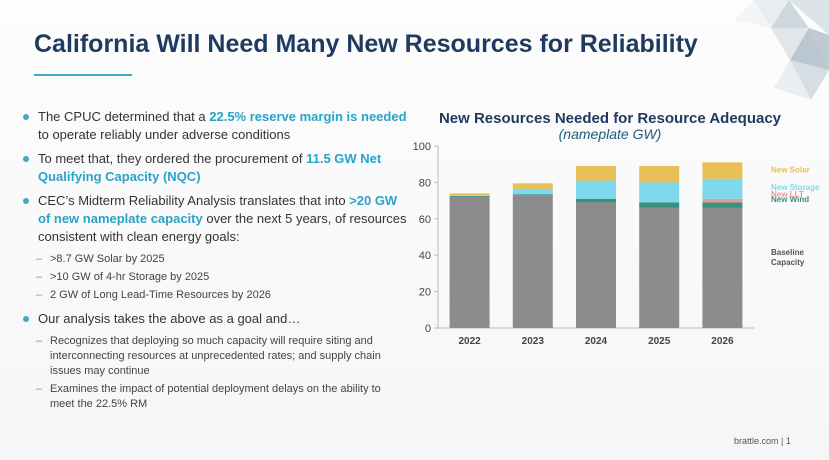  I want to click on sub-bullet-solar: >8.7 GW Solar by 2025, so click(214, 259).